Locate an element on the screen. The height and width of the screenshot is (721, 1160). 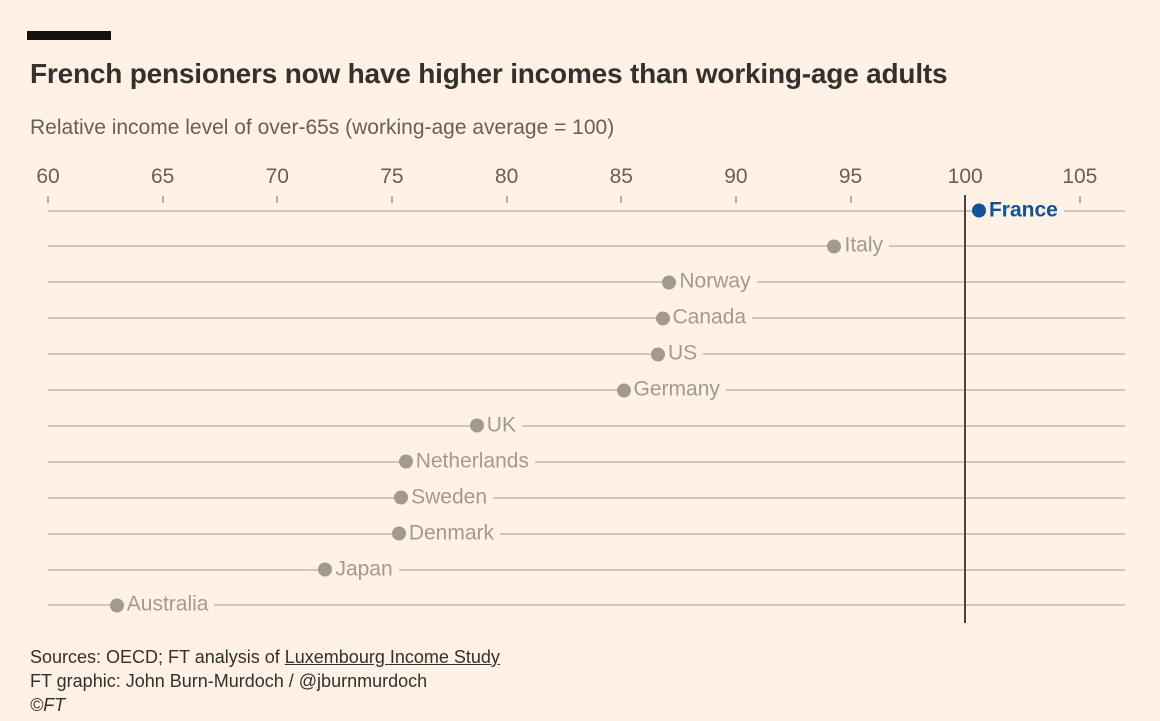
data-point-france: France is located at coordinates (1017, 210).